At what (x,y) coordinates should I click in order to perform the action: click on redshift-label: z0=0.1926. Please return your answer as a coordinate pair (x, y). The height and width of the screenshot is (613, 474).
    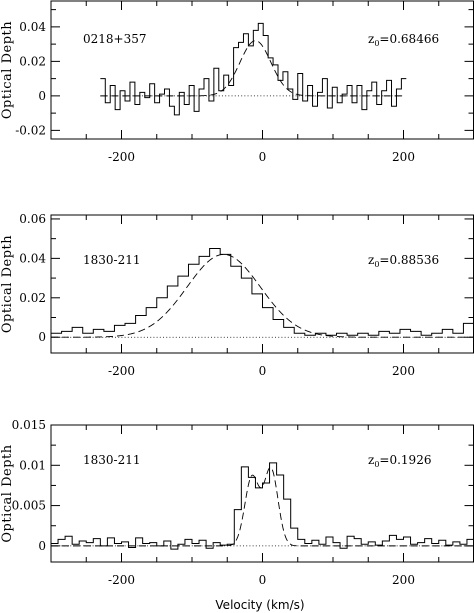
    Looking at the image, I should click on (399, 461).